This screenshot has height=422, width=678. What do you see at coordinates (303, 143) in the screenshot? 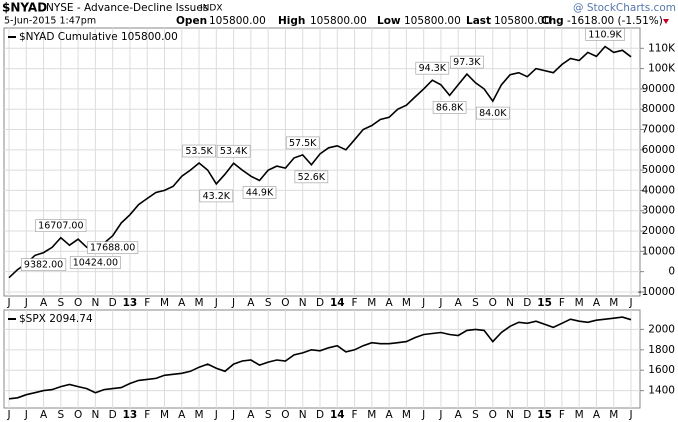
I see `value-label: 57.5K` at bounding box center [303, 143].